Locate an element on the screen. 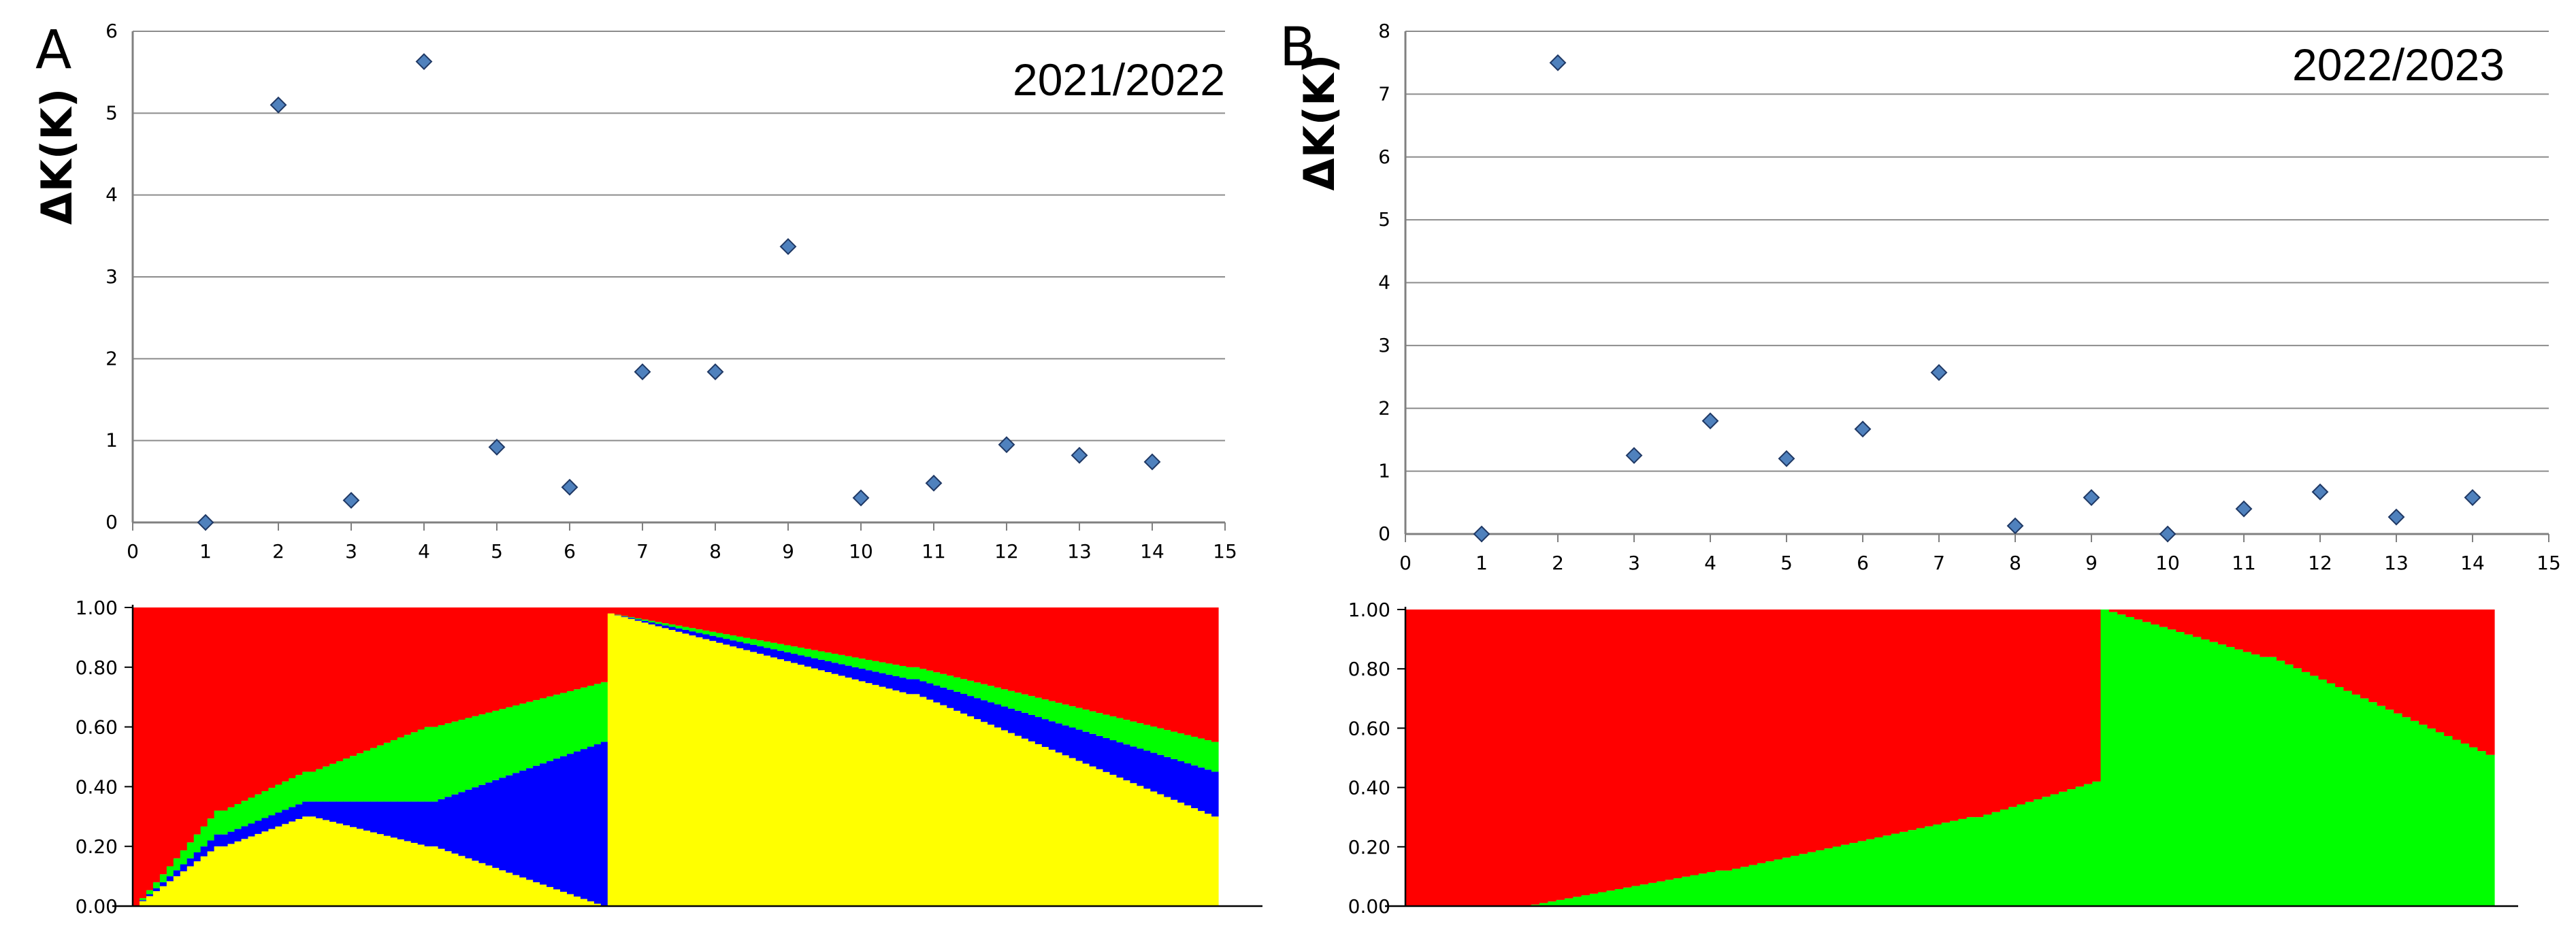 The width and height of the screenshot is (2576, 934). scatter-a-ytick-label: 6 is located at coordinates (111, 31).